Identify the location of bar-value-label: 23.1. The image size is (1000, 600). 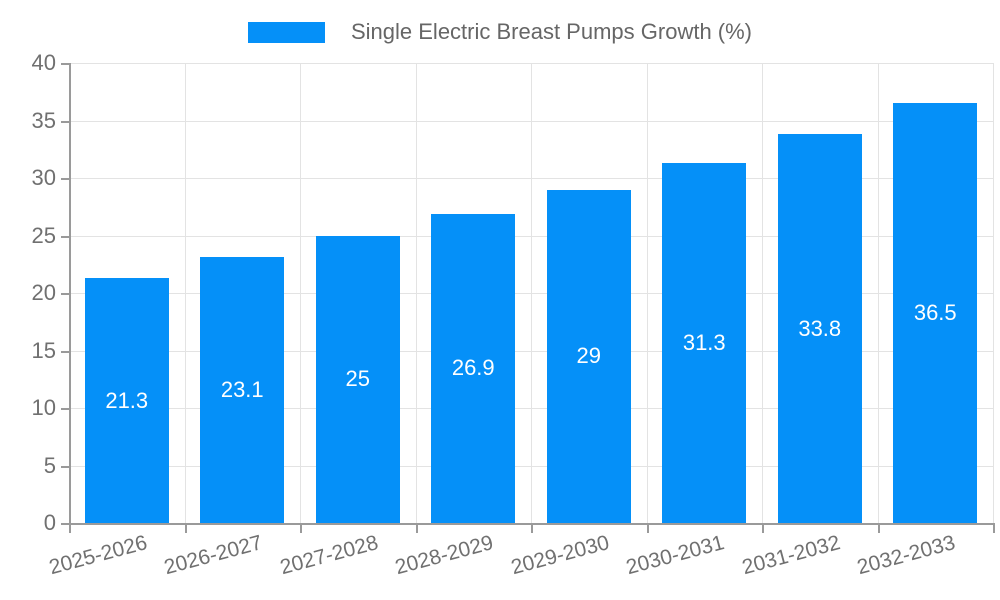
(242, 390).